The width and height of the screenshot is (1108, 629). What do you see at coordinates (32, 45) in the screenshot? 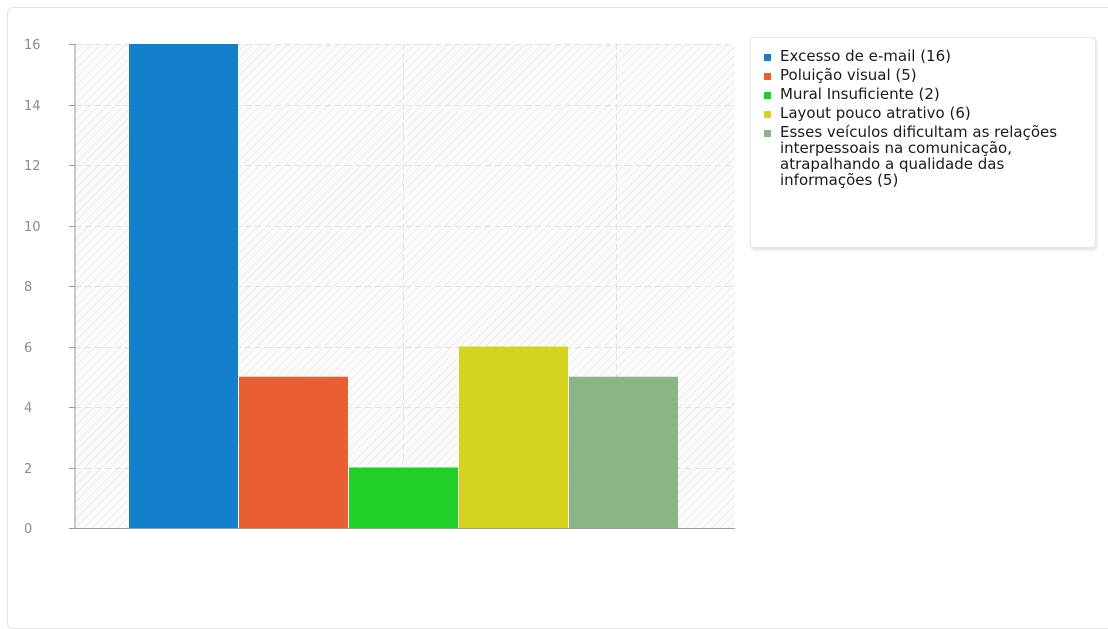
I see `y-tick-label: 16` at bounding box center [32, 45].